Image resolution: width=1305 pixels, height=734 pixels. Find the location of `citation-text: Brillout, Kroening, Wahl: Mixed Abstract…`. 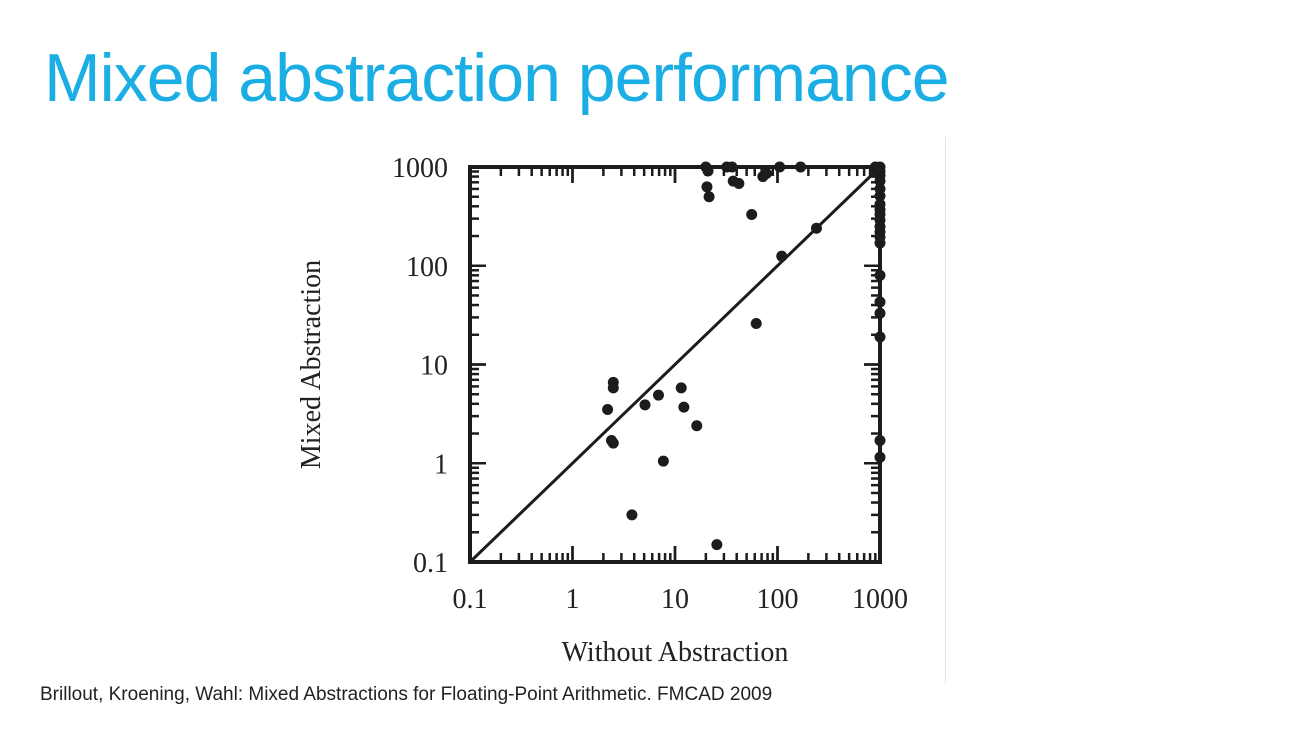

citation-text: Brillout, Kroening, Wahl: Mixed Abstract… is located at coordinates (406, 694).